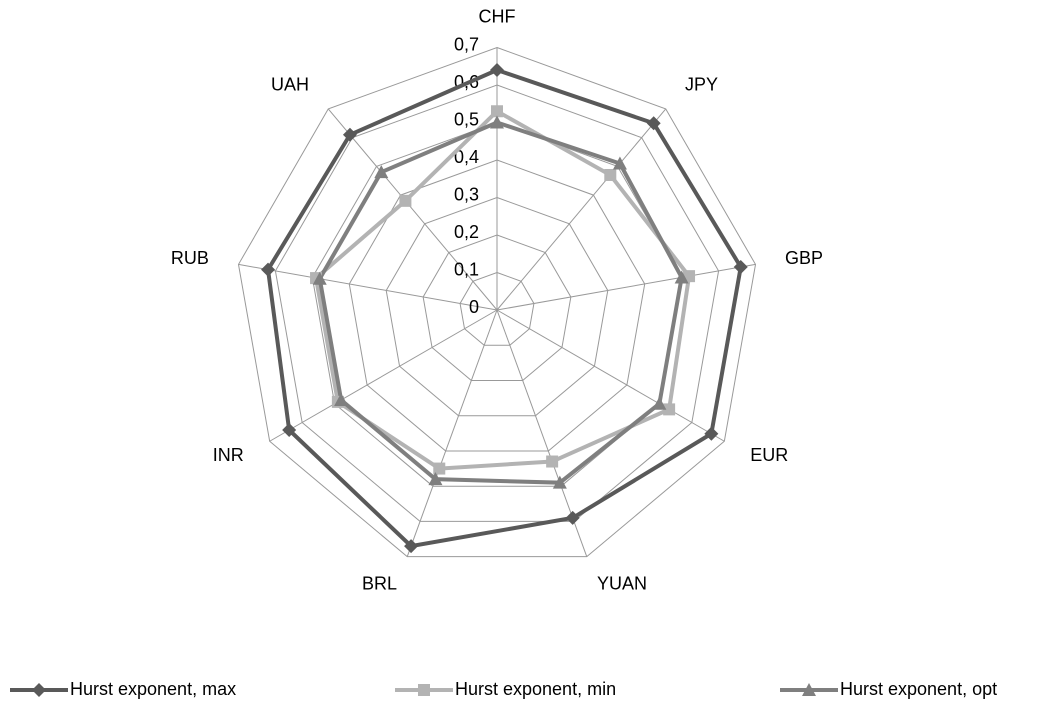 This screenshot has height=704, width=1058. Describe the element at coordinates (535, 689) in the screenshot. I see `legend-label: Hurst exponent, min` at that location.